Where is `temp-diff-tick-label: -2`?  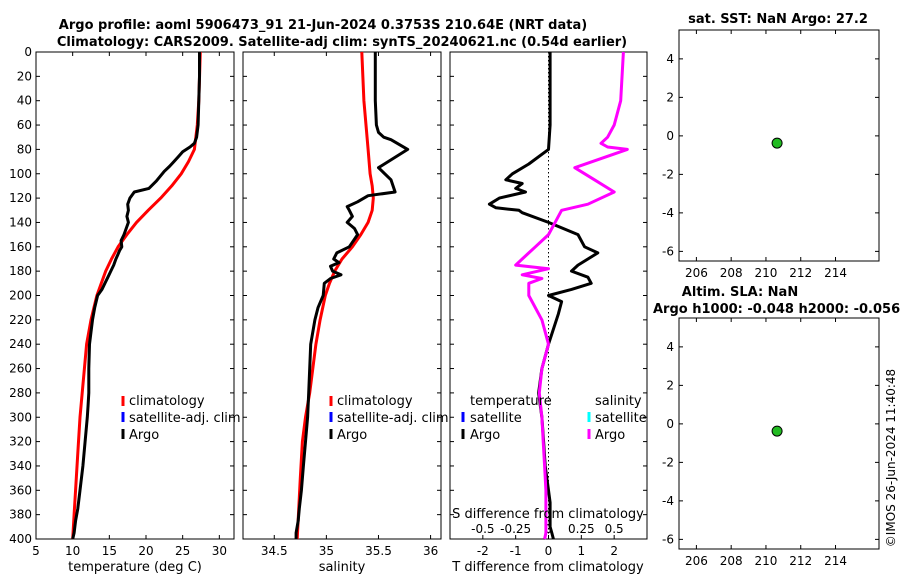 temp-diff-tick-label: -2 is located at coordinates (483, 551).